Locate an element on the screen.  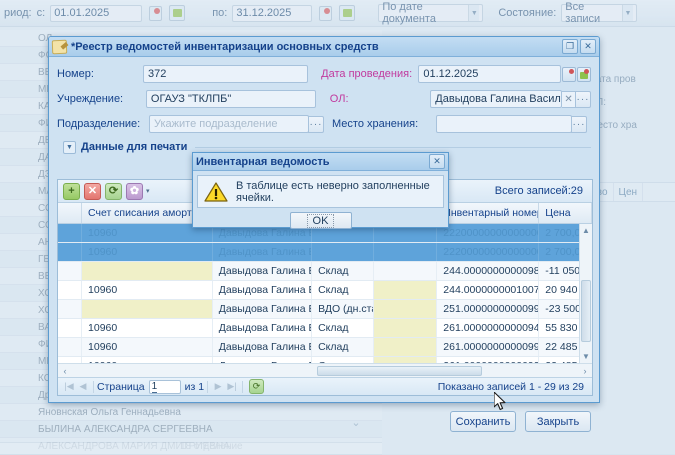
period-to-input: 31.12.2025 is located at coordinates (272, 13).